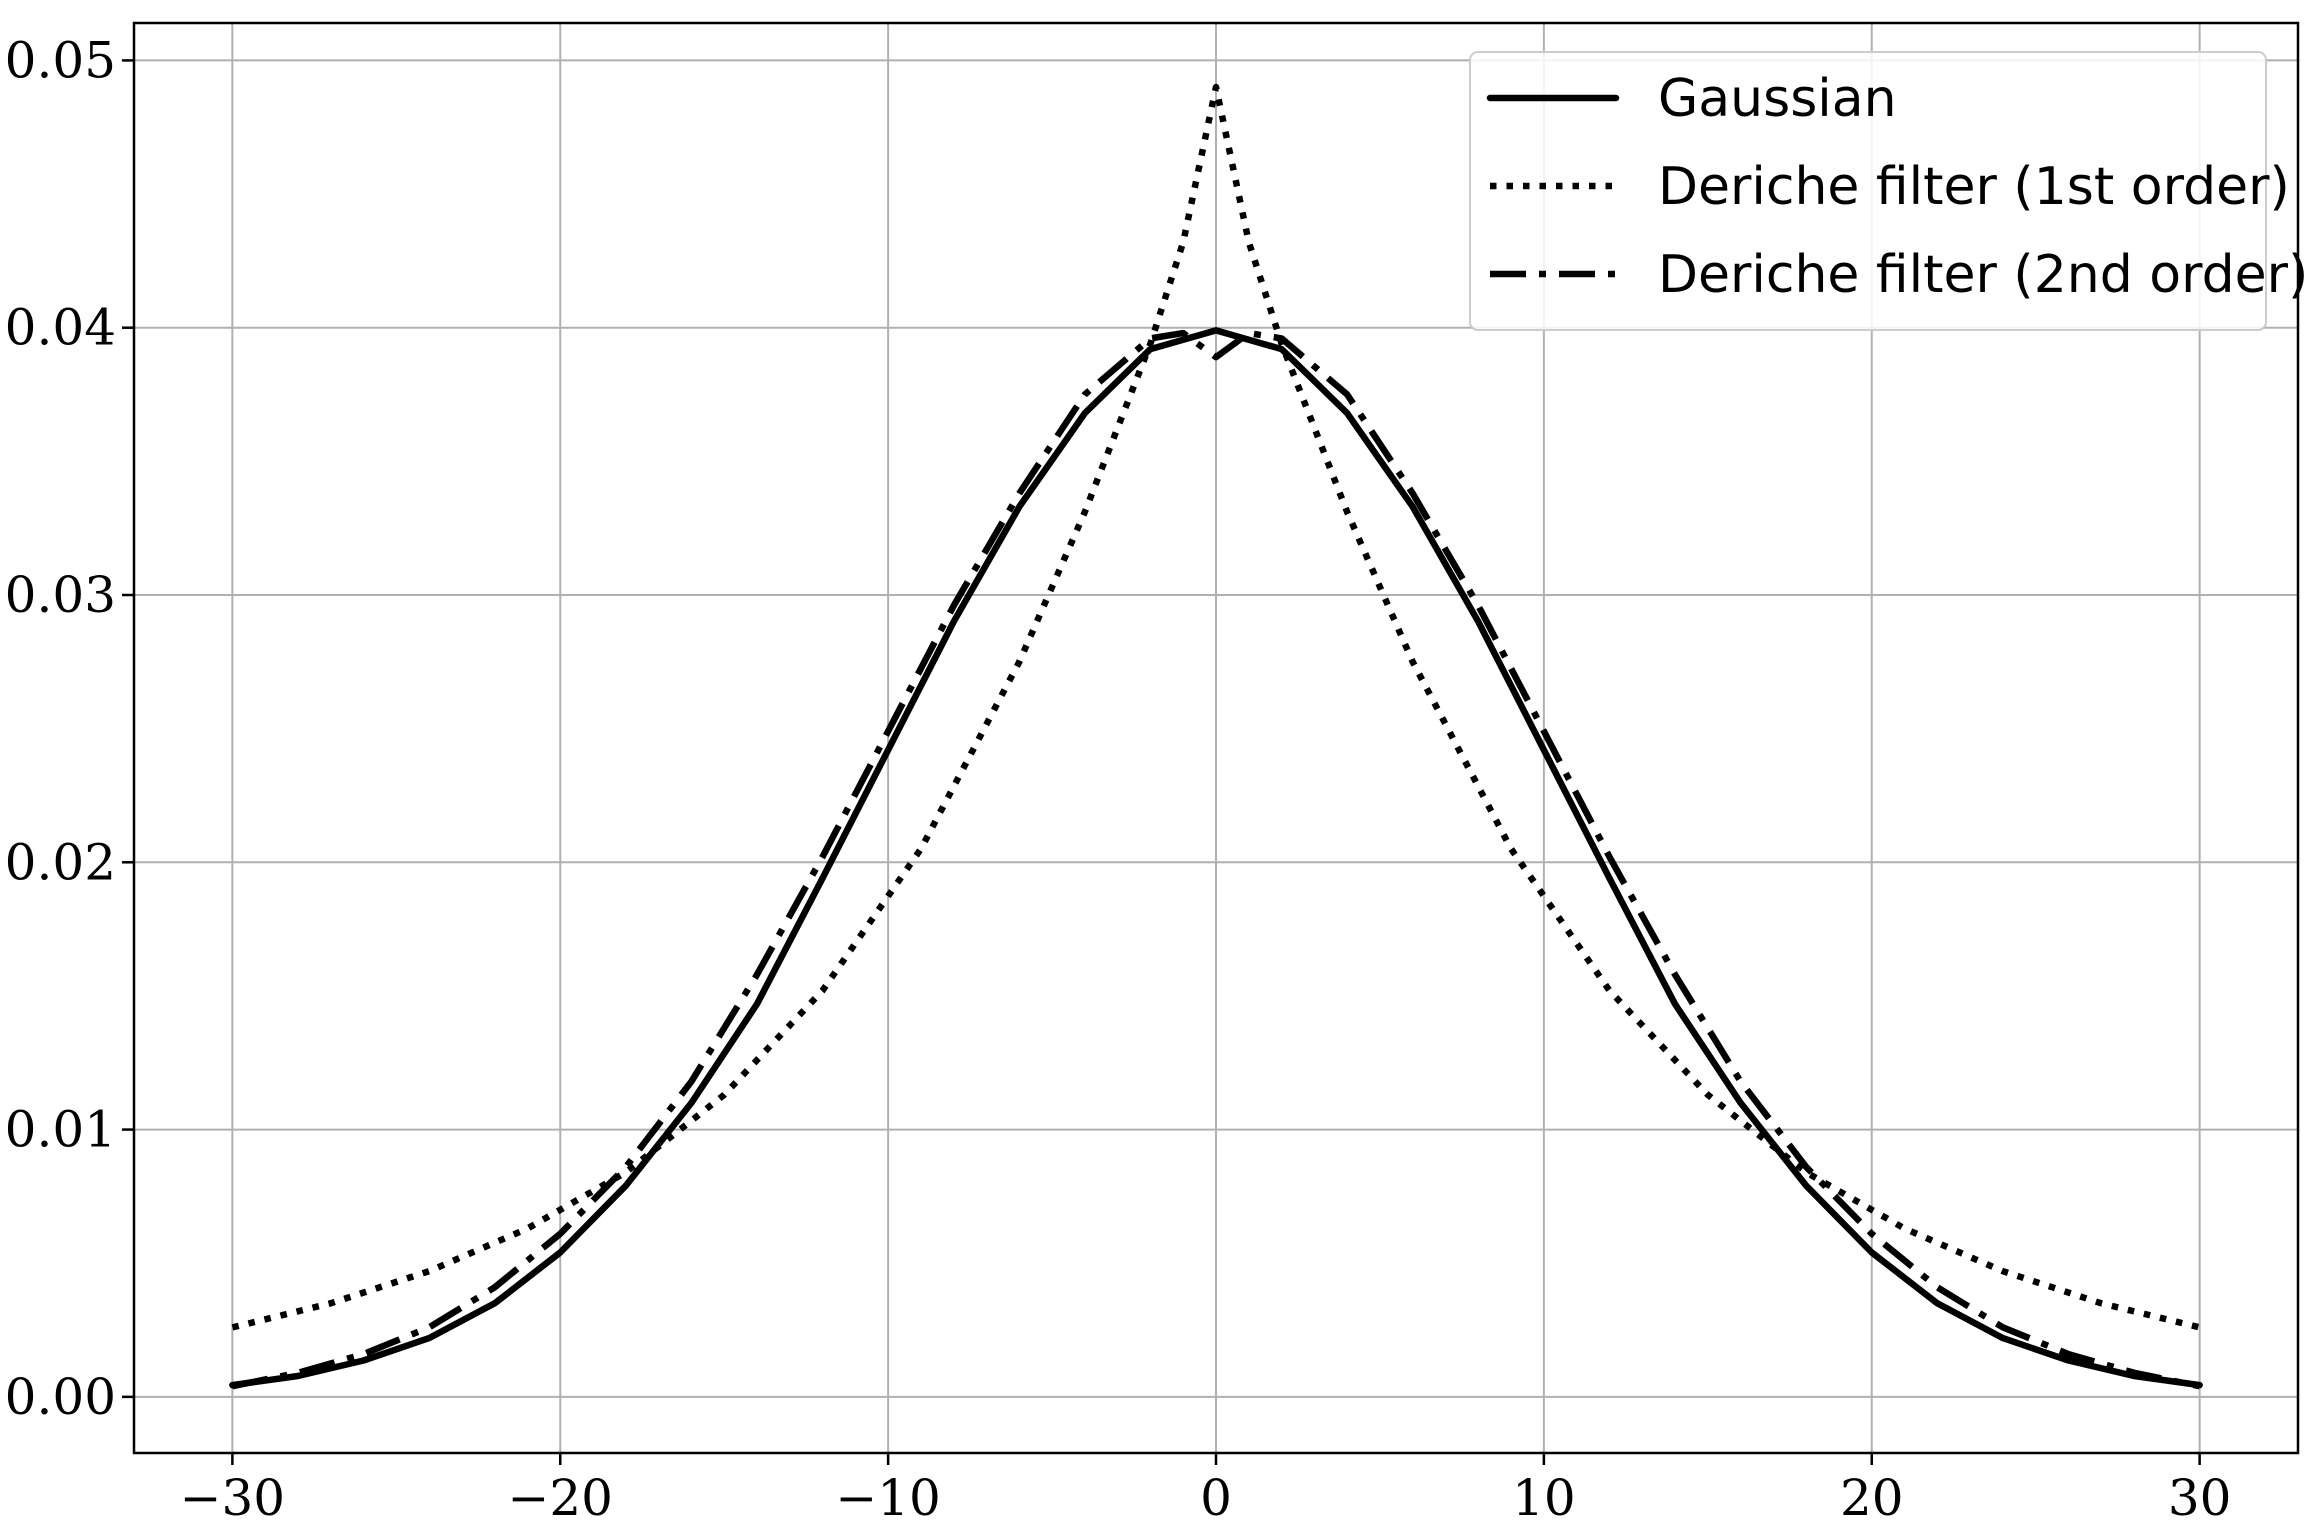 This screenshot has height=1522, width=2308. Describe the element at coordinates (1872, 1495) in the screenshot. I see `x-tick-label: 20` at that location.